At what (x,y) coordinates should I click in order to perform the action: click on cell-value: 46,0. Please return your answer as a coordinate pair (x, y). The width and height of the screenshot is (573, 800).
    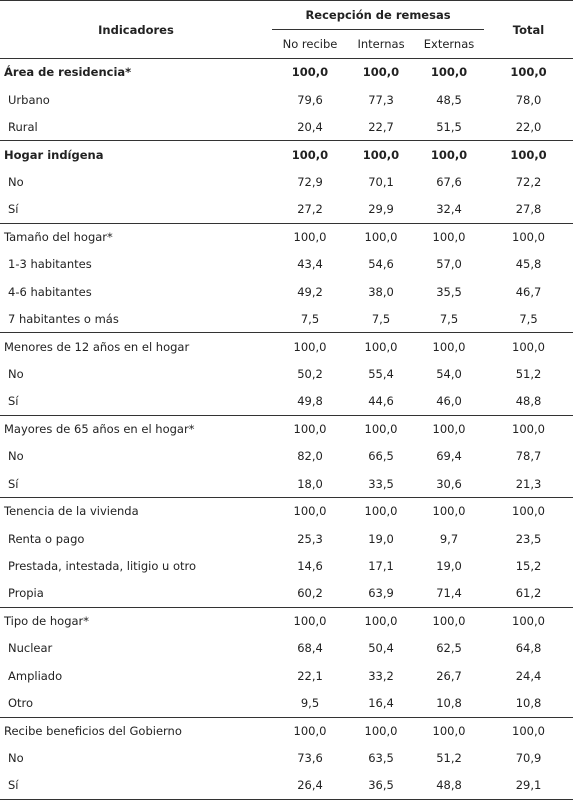
    Looking at the image, I should click on (449, 401).